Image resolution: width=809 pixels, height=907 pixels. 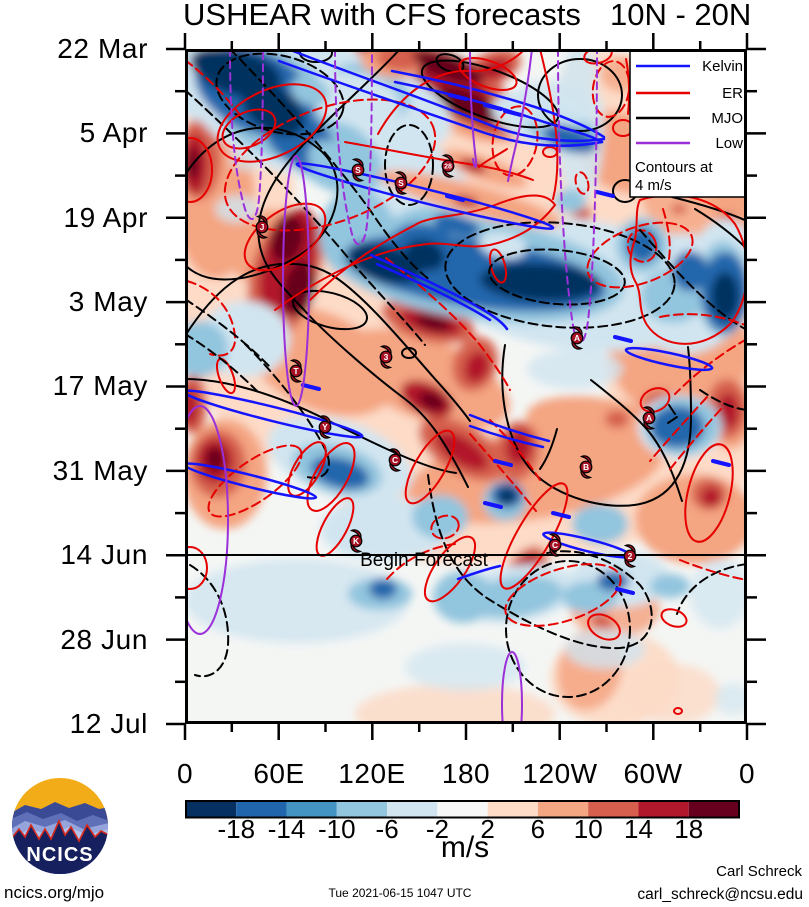 I want to click on svg-text: Low, so click(x=729, y=143).